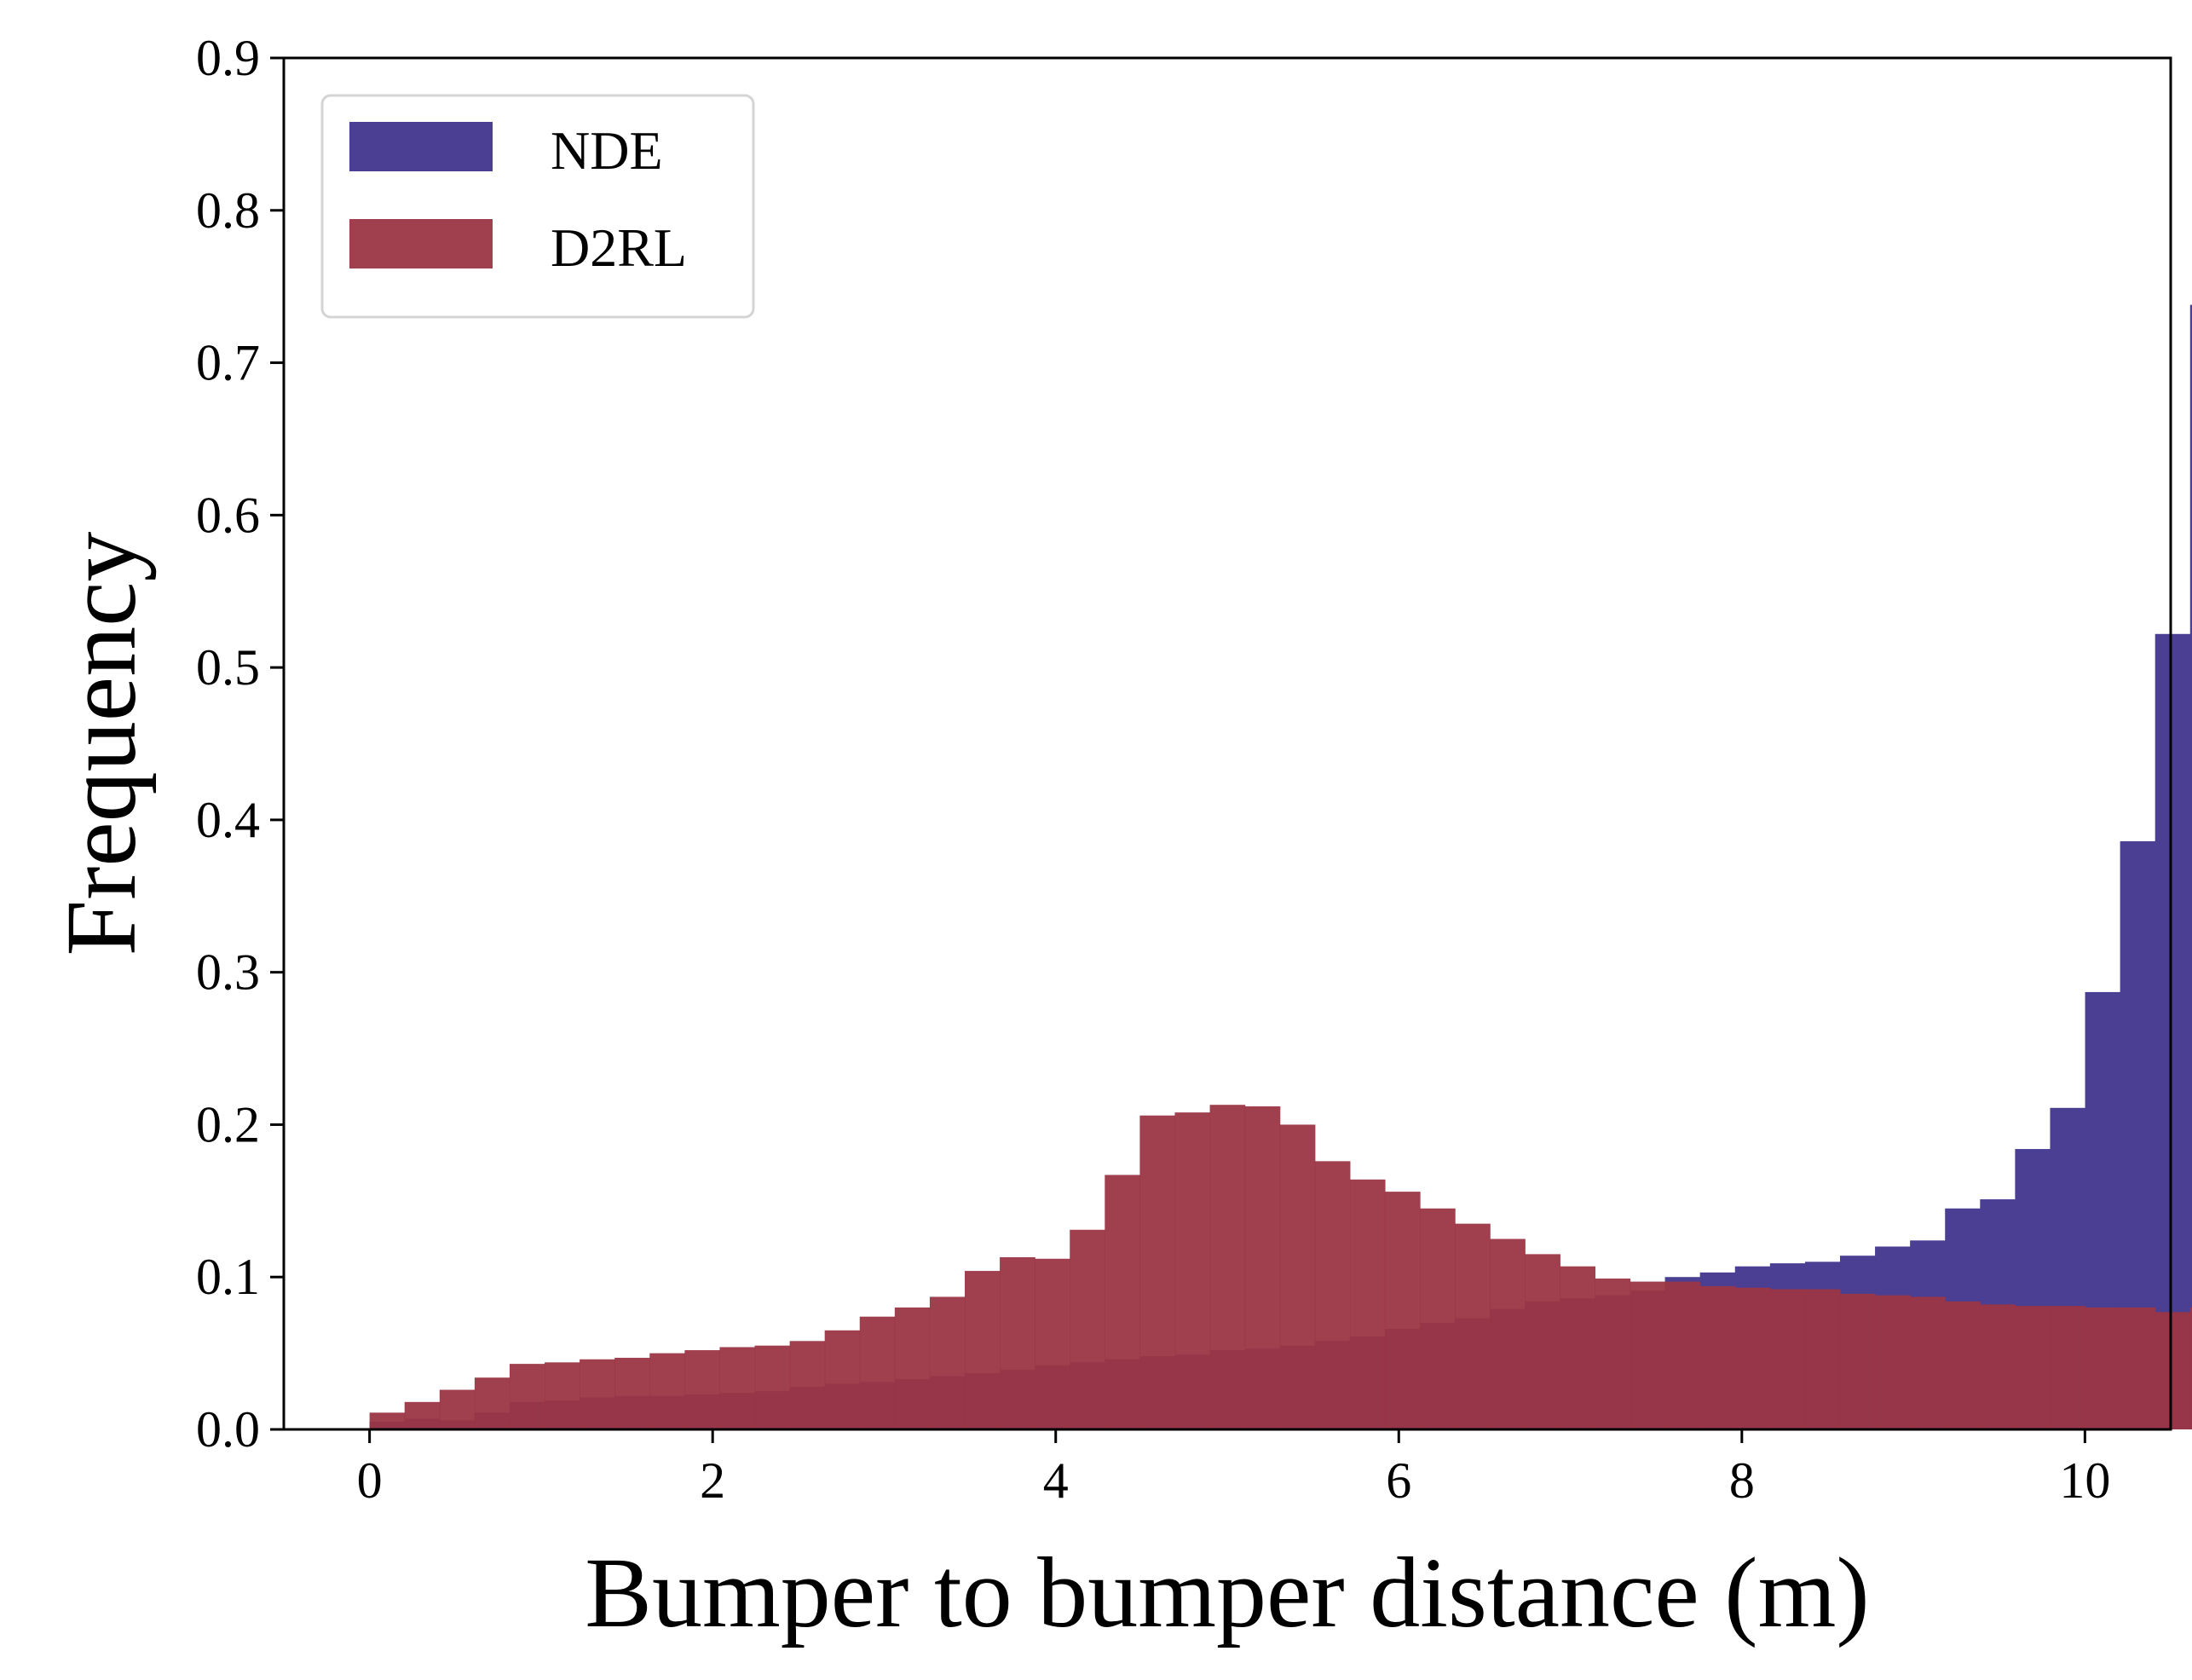 This screenshot has height=1680, width=2192. What do you see at coordinates (619, 247) in the screenshot?
I see `legend-label-d2rl: D2RL` at bounding box center [619, 247].